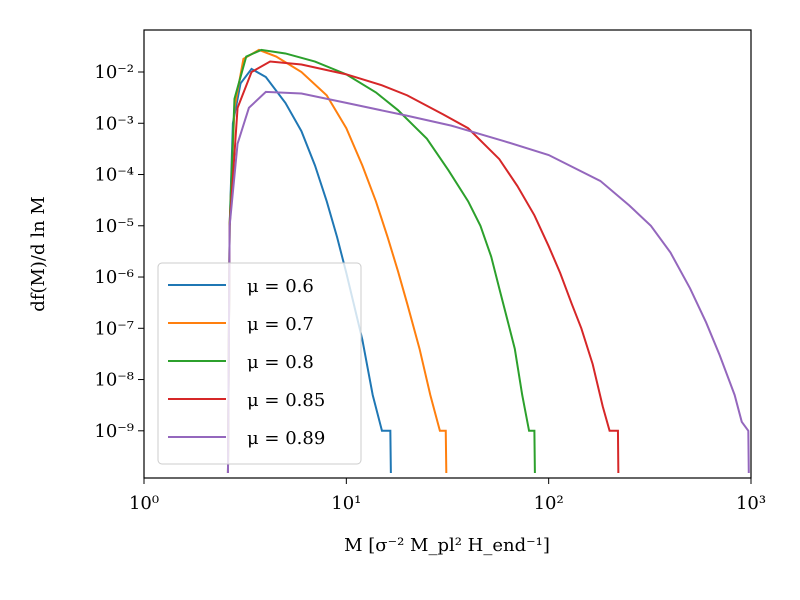 Image resolution: width=800 pixels, height=600 pixels. What do you see at coordinates (114, 72) in the screenshot?
I see `y-tick-label: 10⁻²` at bounding box center [114, 72].